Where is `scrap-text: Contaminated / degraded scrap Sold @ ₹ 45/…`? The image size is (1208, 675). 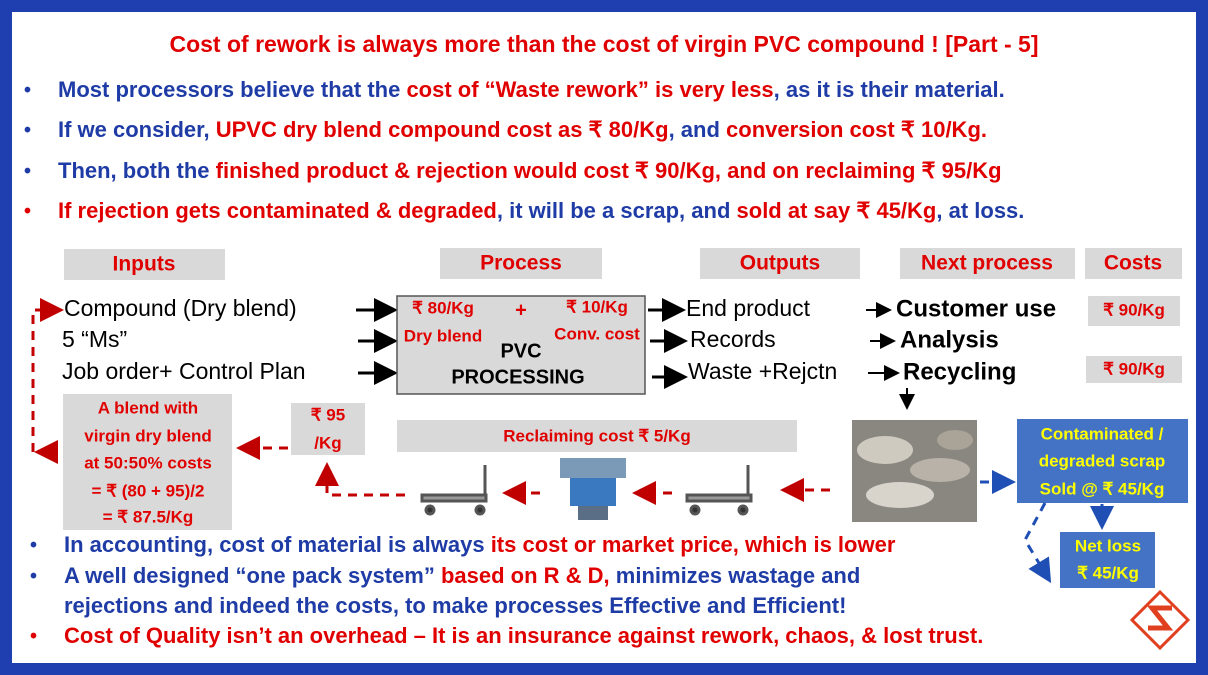 scrap-text: Contaminated / degraded scrap Sold @ ₹ 45/… is located at coordinates (1102, 461).